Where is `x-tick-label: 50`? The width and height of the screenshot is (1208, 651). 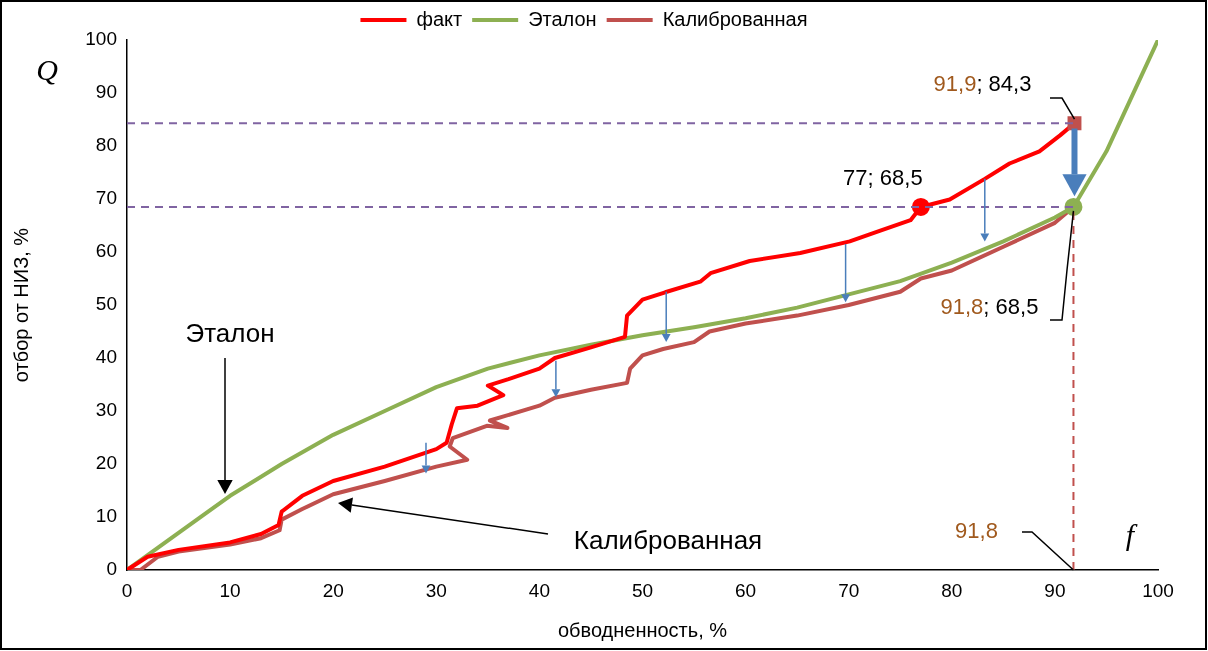 x-tick-label: 50 is located at coordinates (642, 590).